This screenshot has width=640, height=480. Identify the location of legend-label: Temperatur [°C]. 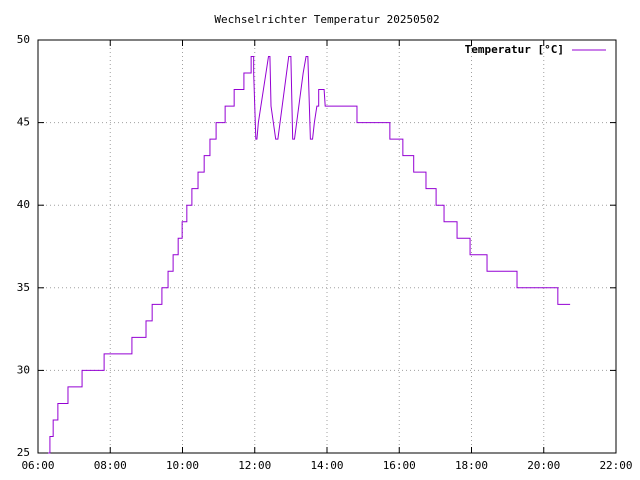
(514, 49).